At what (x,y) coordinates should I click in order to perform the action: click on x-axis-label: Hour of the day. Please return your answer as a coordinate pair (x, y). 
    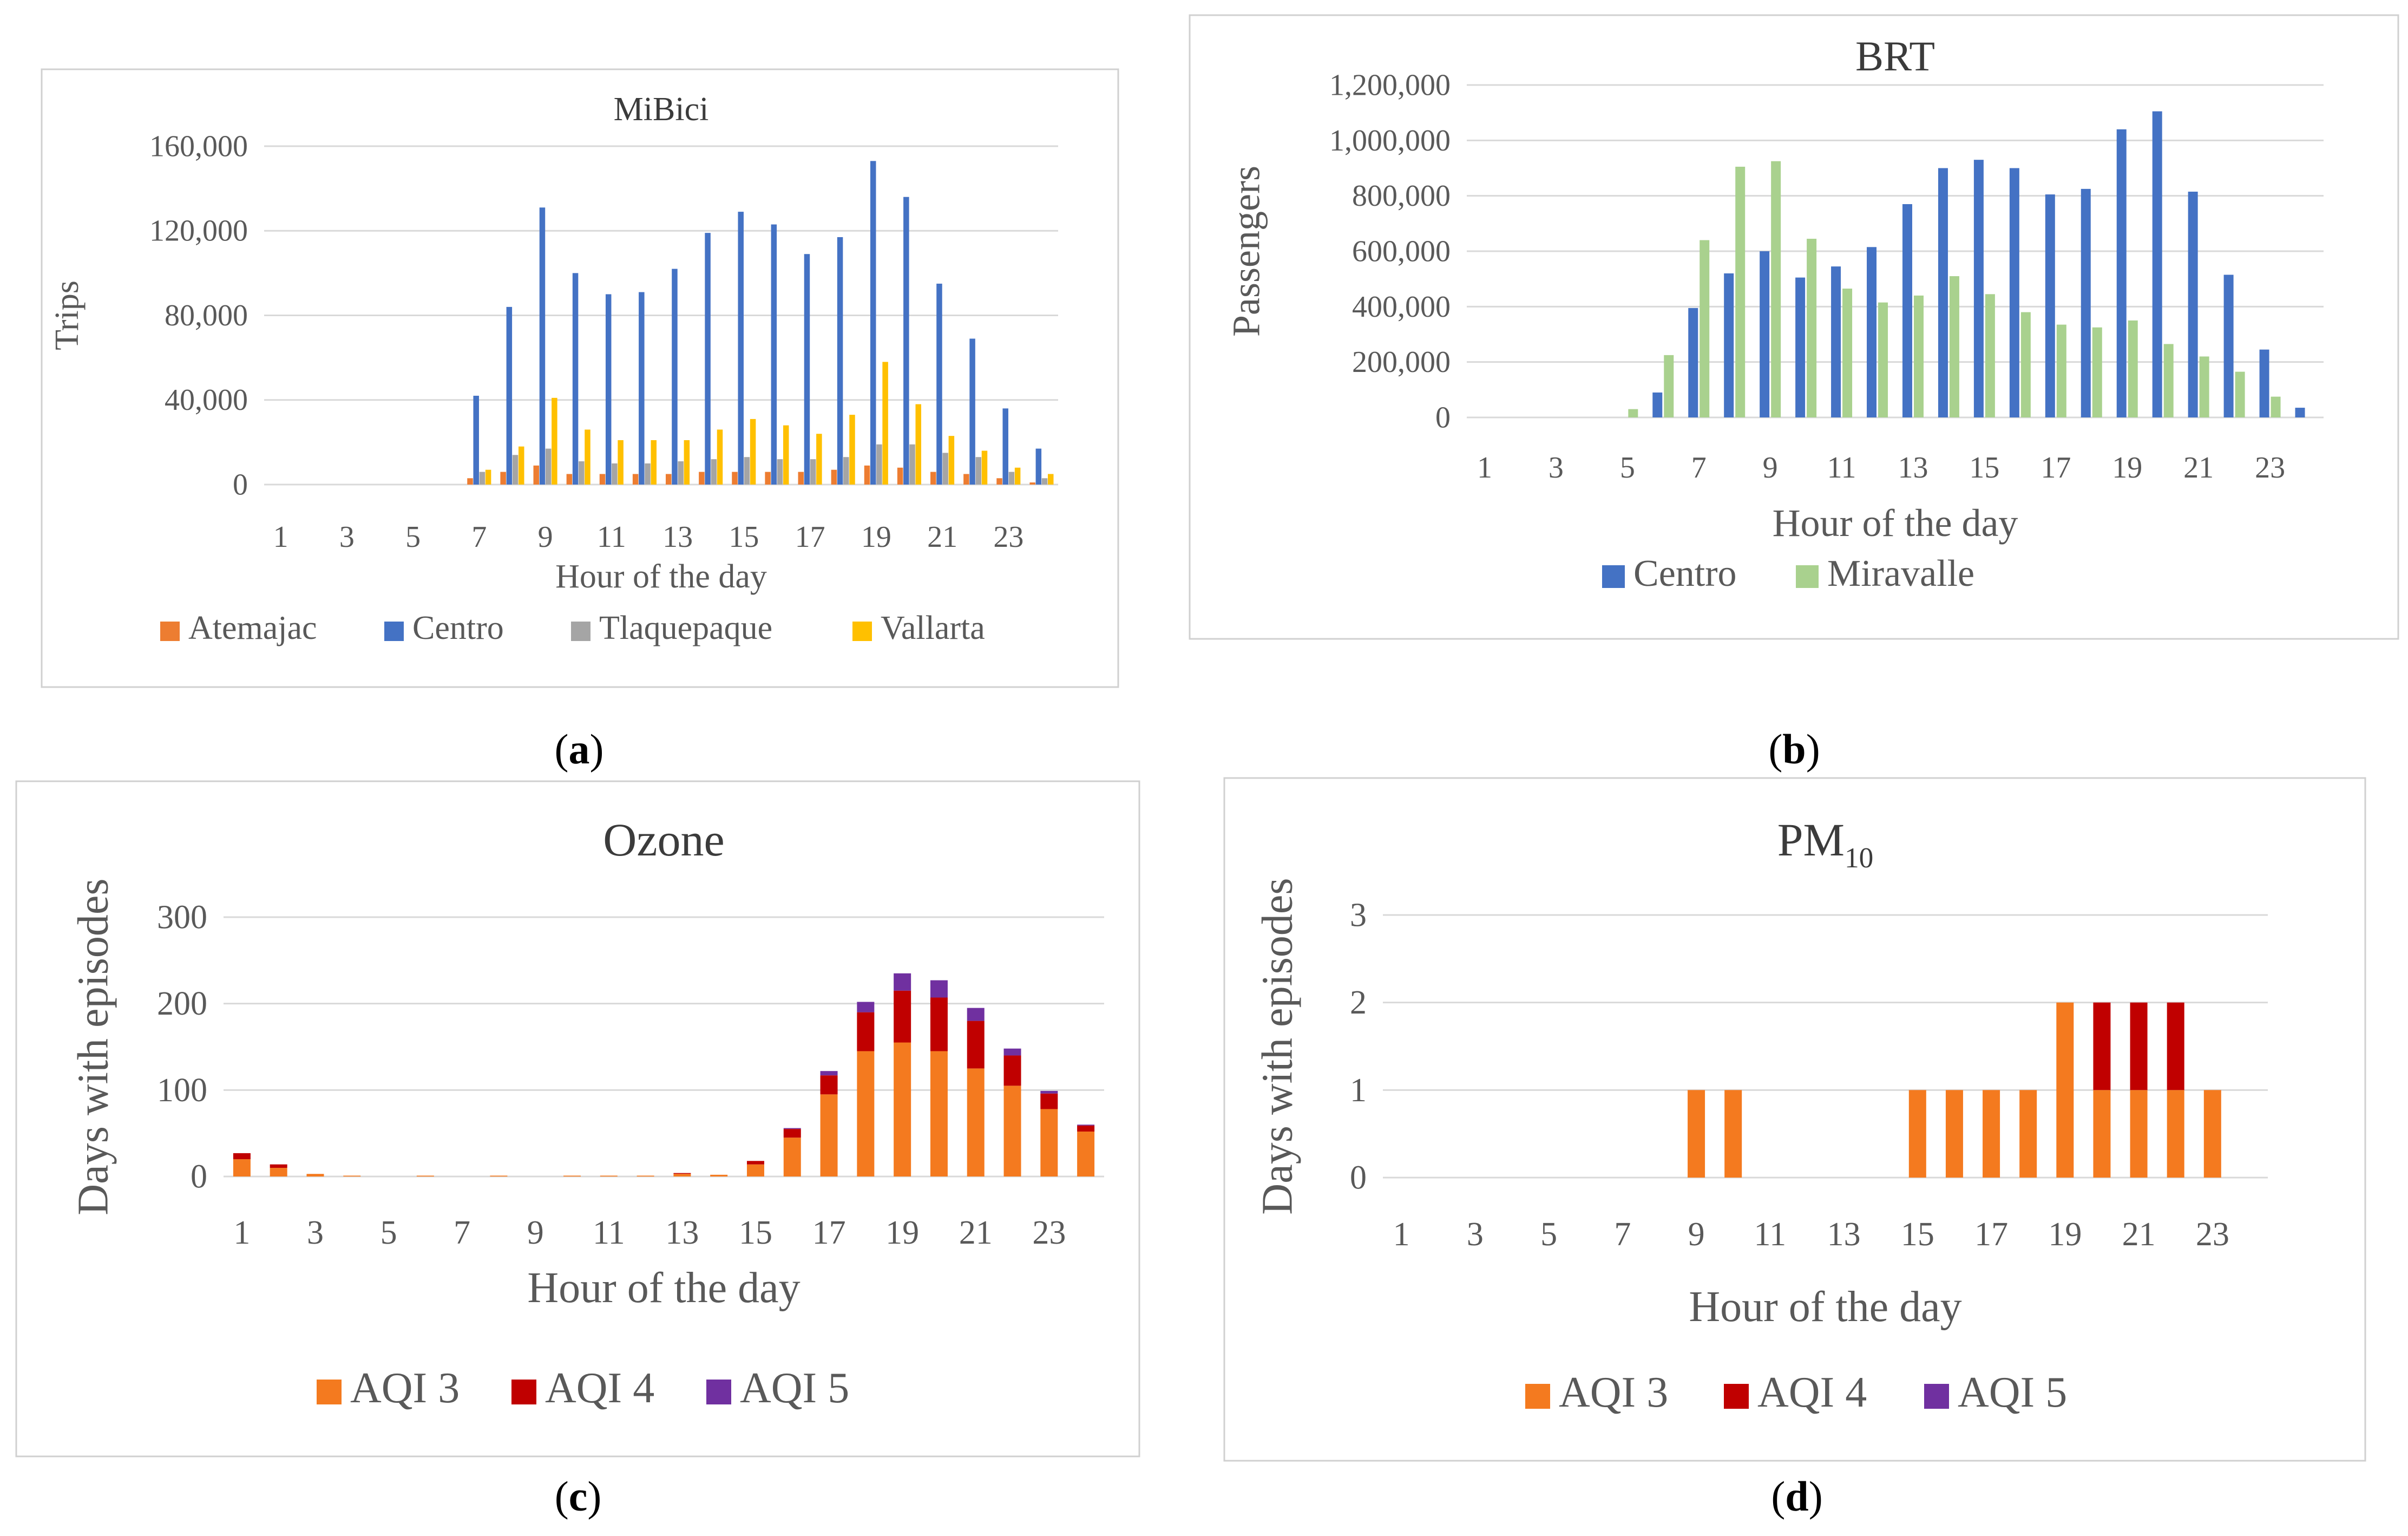
    Looking at the image, I should click on (663, 1288).